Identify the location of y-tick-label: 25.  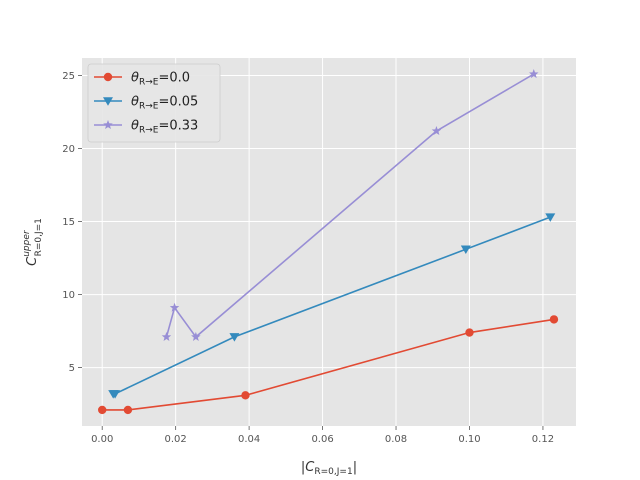
(68, 76).